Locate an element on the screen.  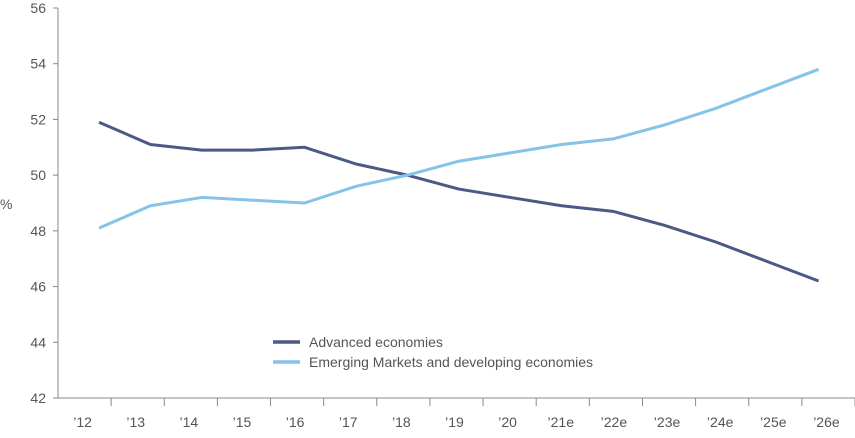
y-tick-label: 42 is located at coordinates (38, 398).